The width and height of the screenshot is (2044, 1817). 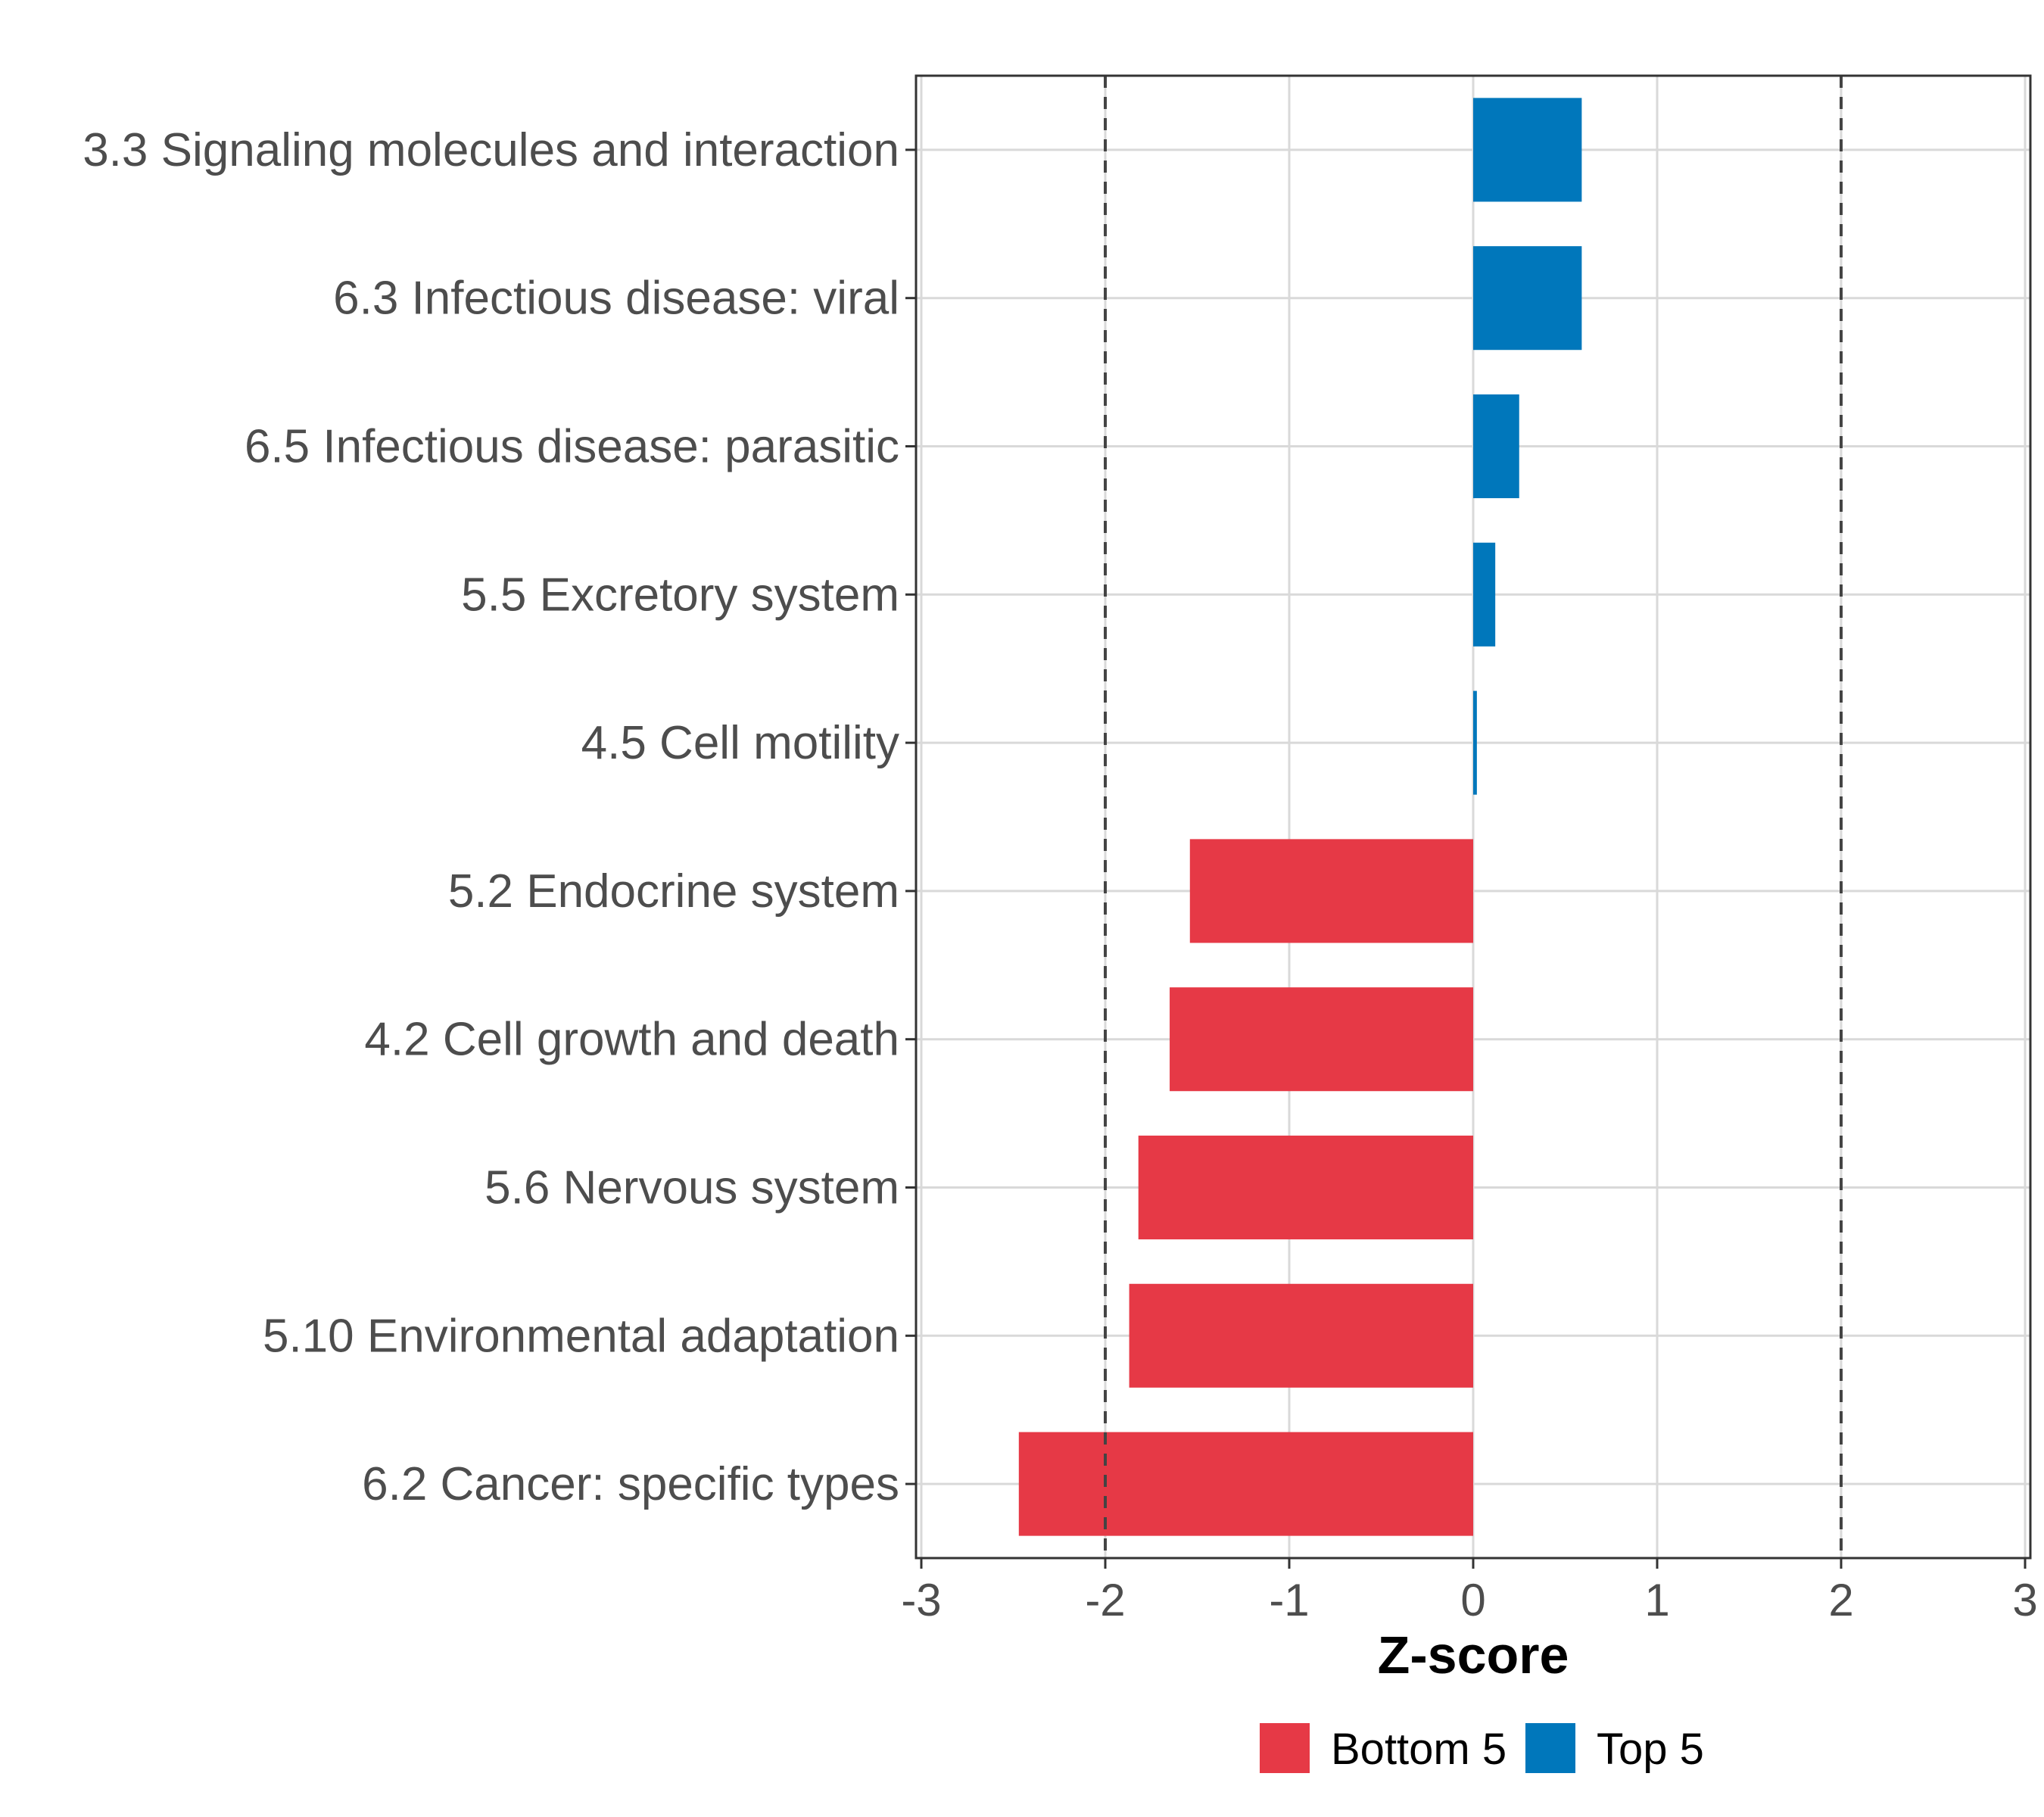 I want to click on x-axis-ticks: -3 -2 -1 0 1 2 3, so click(x=1469, y=1592).